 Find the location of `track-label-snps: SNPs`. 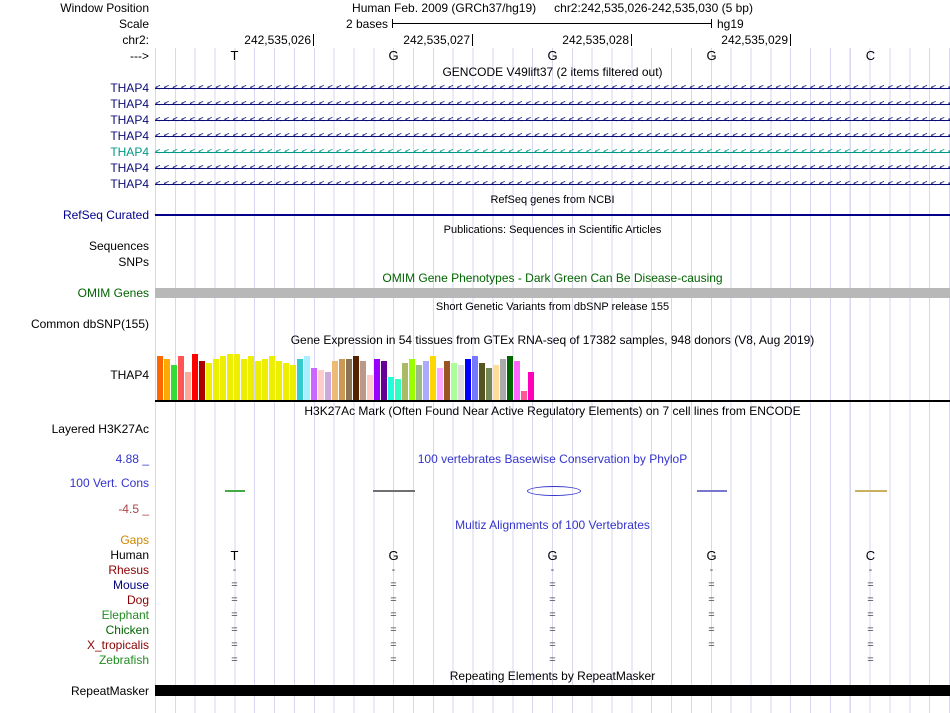

track-label-snps: SNPs is located at coordinates (133, 262).